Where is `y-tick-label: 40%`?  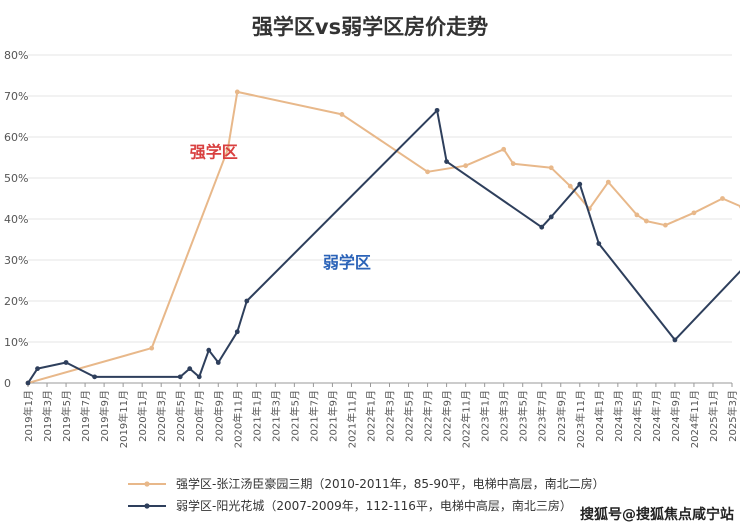
y-tick-label: 40% is located at coordinates (16, 219).